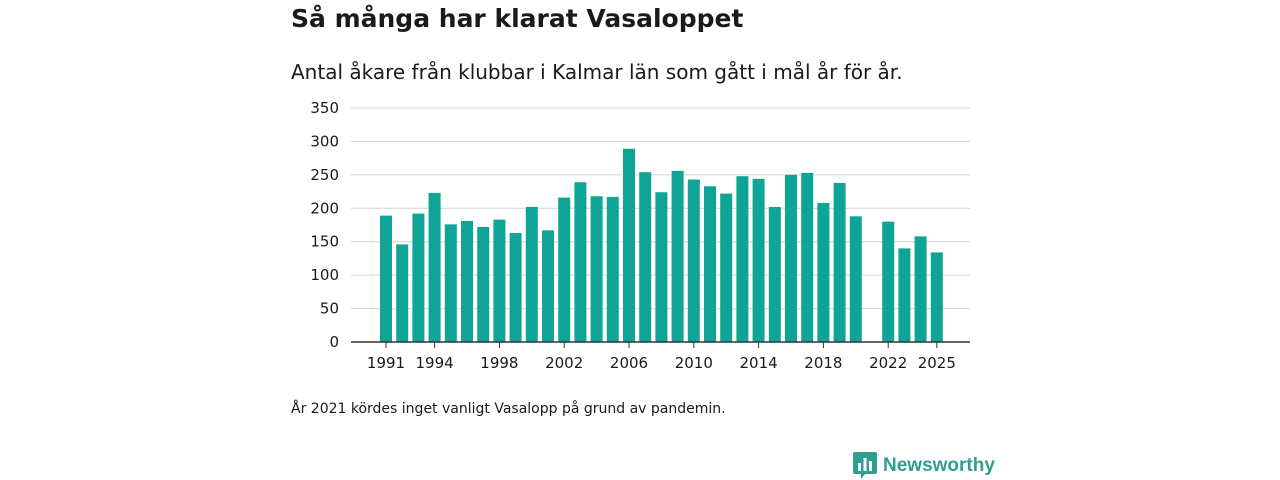 Image resolution: width=1280 pixels, height=480 pixels. I want to click on bar-2024, so click(920, 289).